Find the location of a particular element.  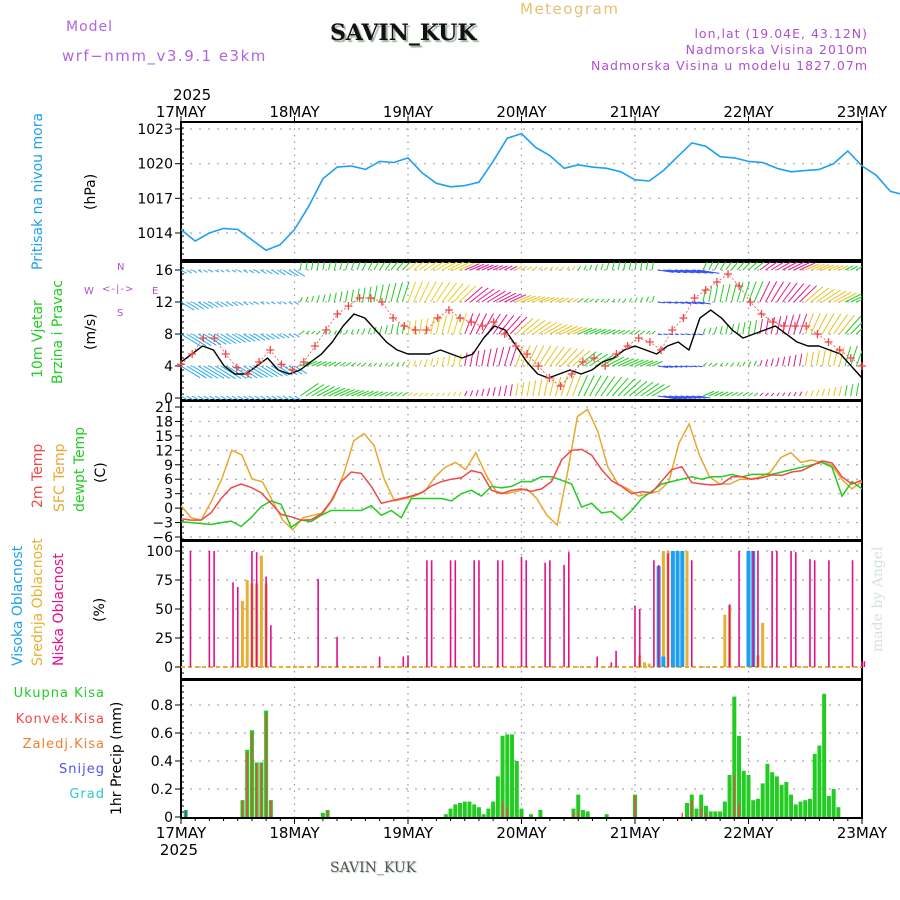

y-tick-label: 75 is located at coordinates (164, 581).